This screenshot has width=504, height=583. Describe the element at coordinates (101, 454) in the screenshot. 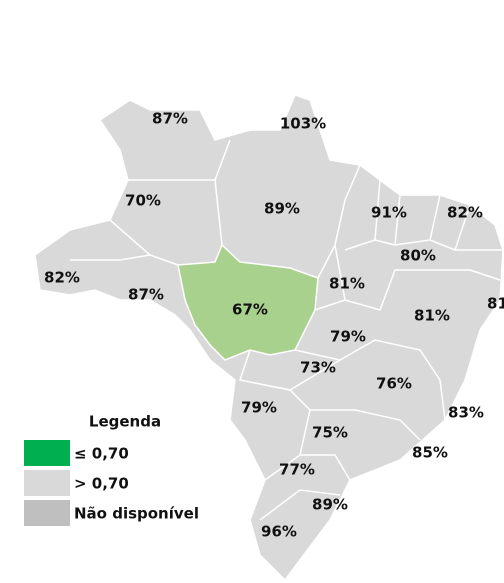

I see `legend-label: ≤ 0,70` at that location.